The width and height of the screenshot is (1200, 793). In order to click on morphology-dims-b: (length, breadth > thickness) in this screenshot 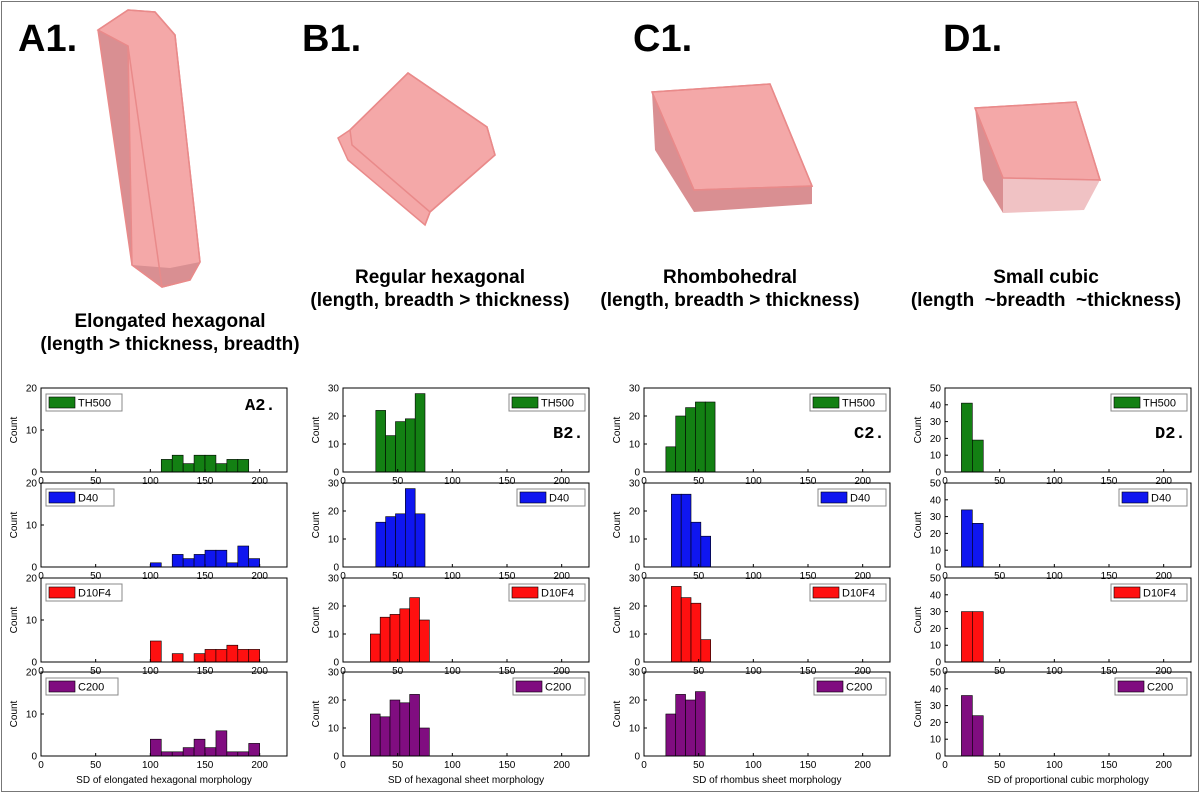, I will do `click(440, 300)`.